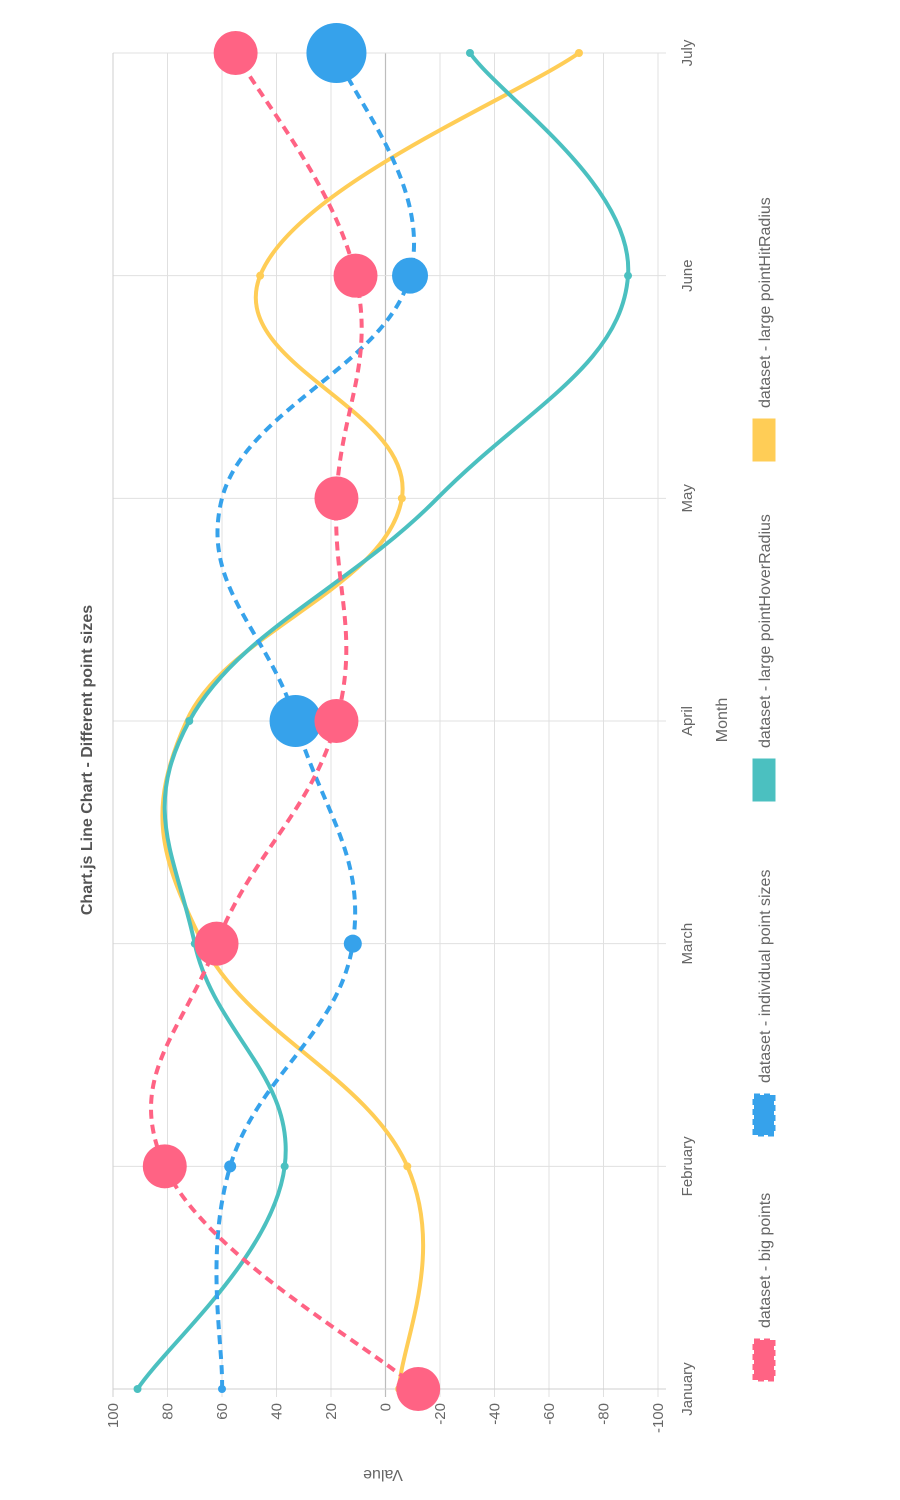 This screenshot has width=900, height=1500. What do you see at coordinates (495, 1414) in the screenshot?
I see `value-tick-label: -40` at bounding box center [495, 1414].